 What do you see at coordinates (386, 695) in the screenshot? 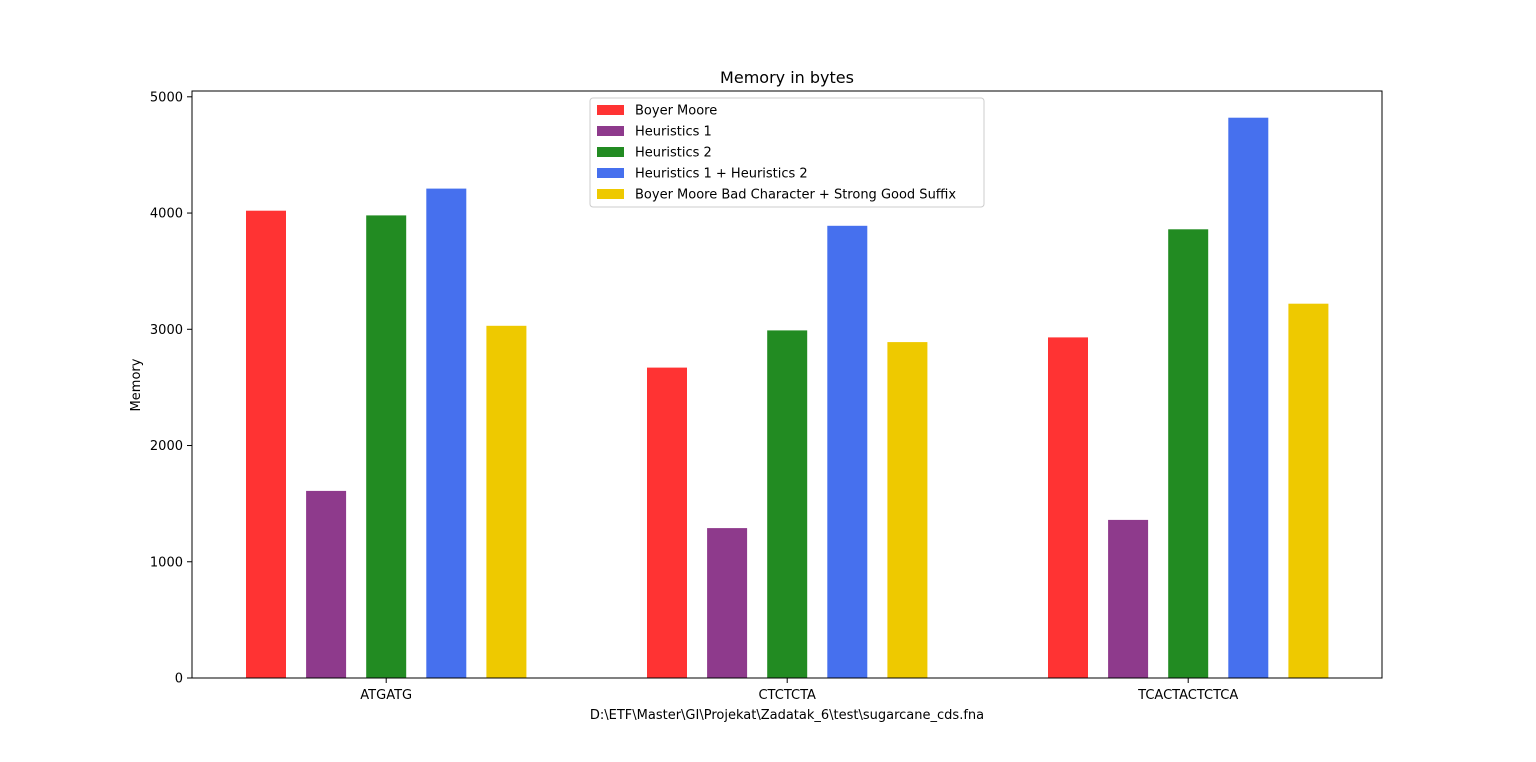
I see `x-tick-label: ATGATG` at bounding box center [386, 695].